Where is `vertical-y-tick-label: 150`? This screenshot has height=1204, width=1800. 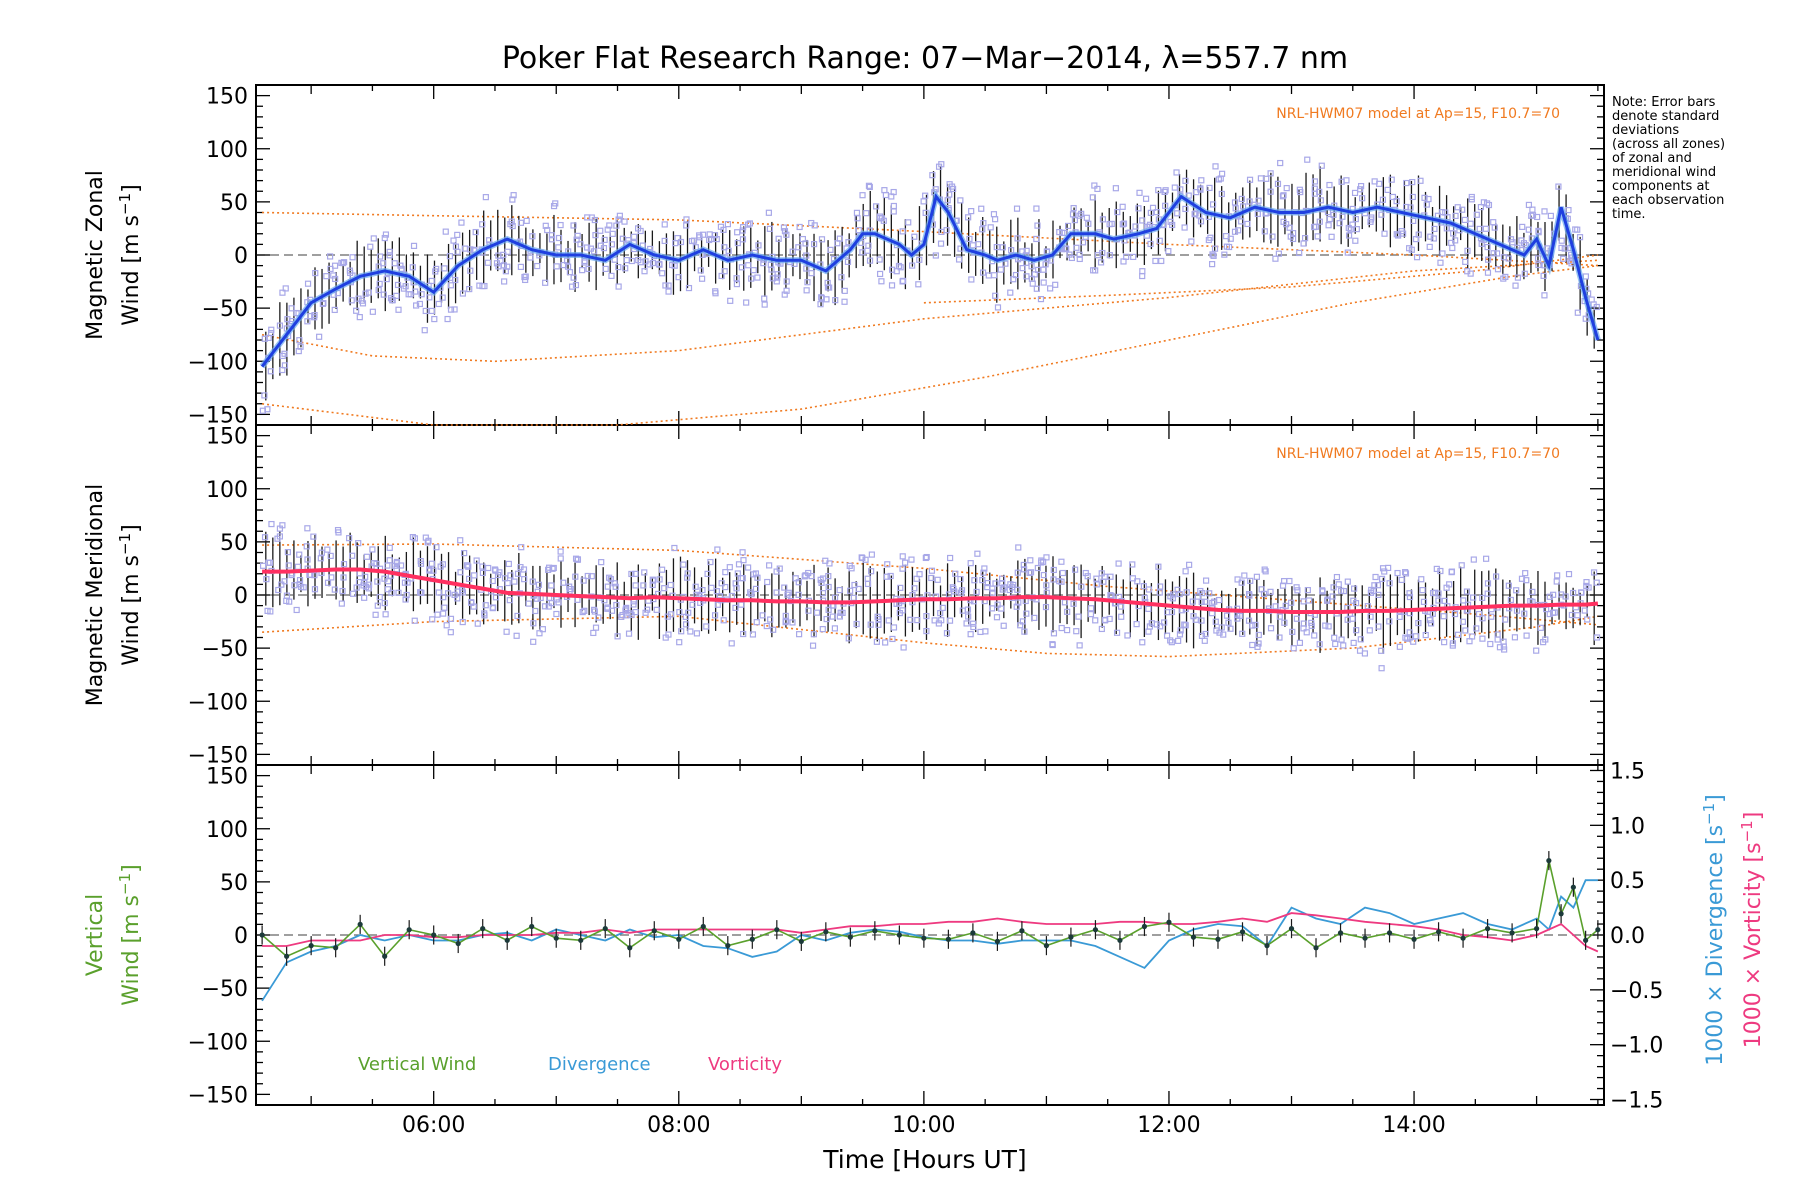
vertical-y-tick-label: 150 is located at coordinates (227, 777).